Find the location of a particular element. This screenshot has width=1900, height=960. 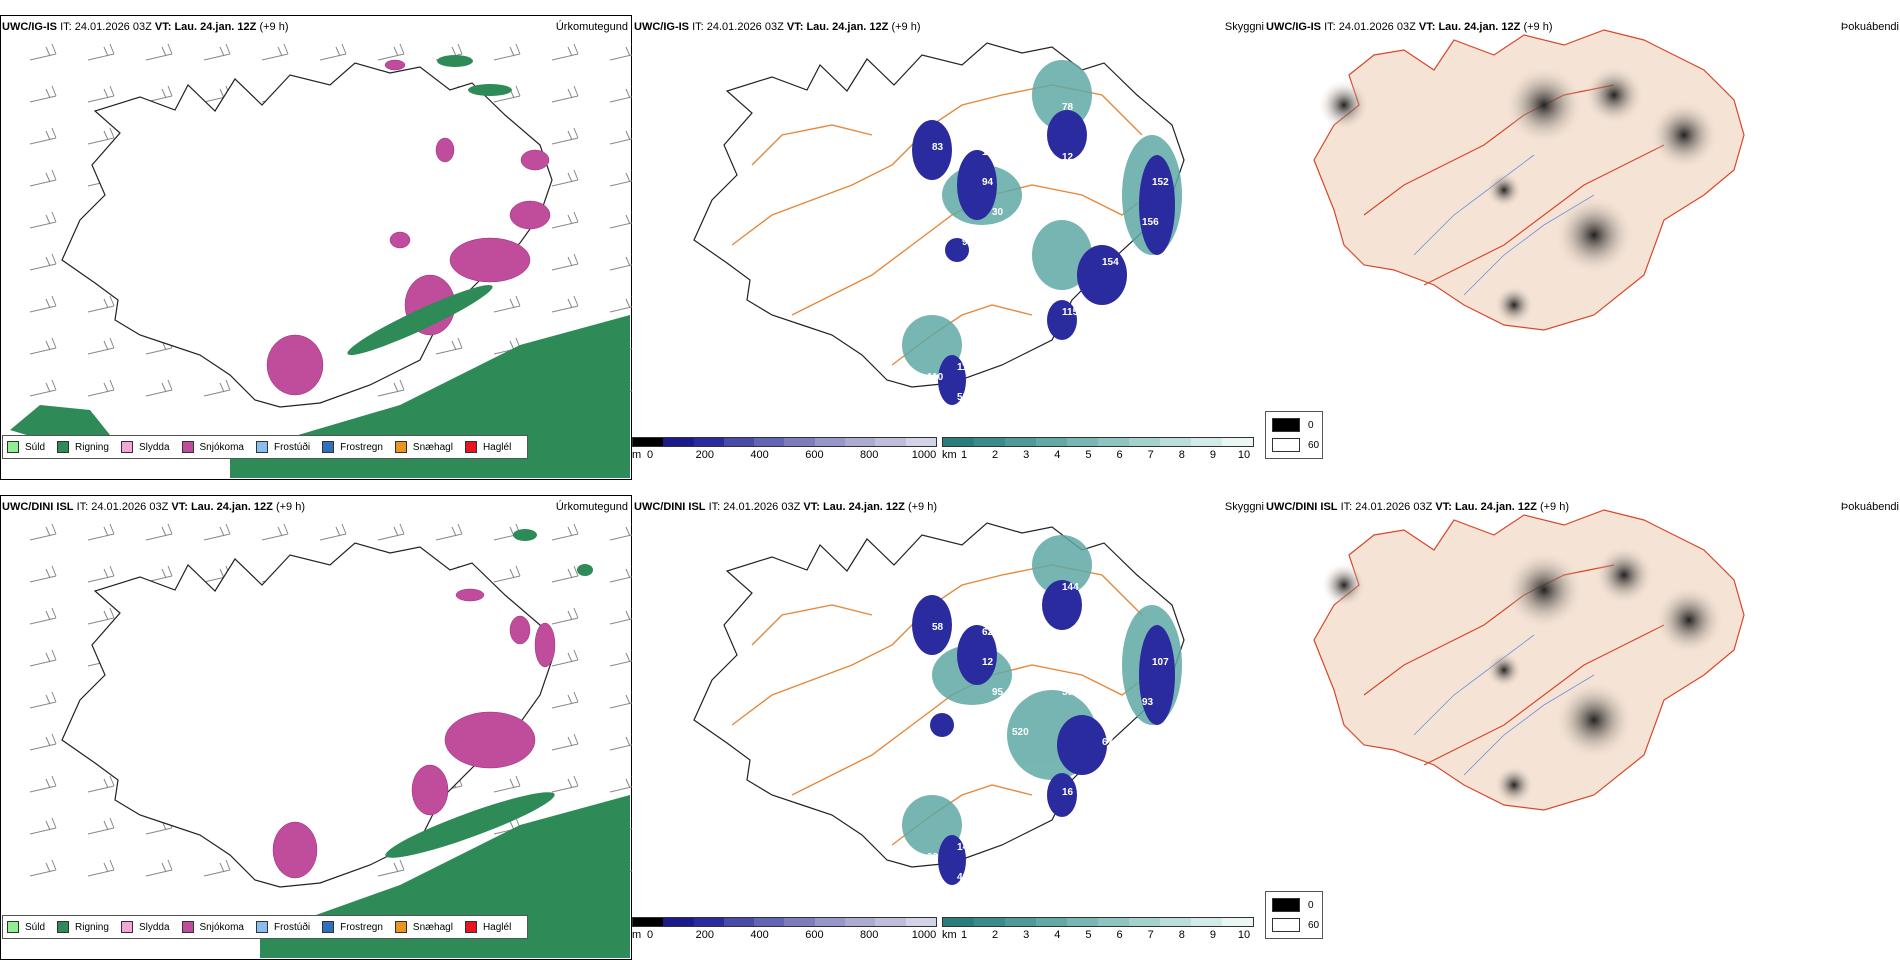

legend-item-frostúði: Frostúði is located at coordinates (282, 927).